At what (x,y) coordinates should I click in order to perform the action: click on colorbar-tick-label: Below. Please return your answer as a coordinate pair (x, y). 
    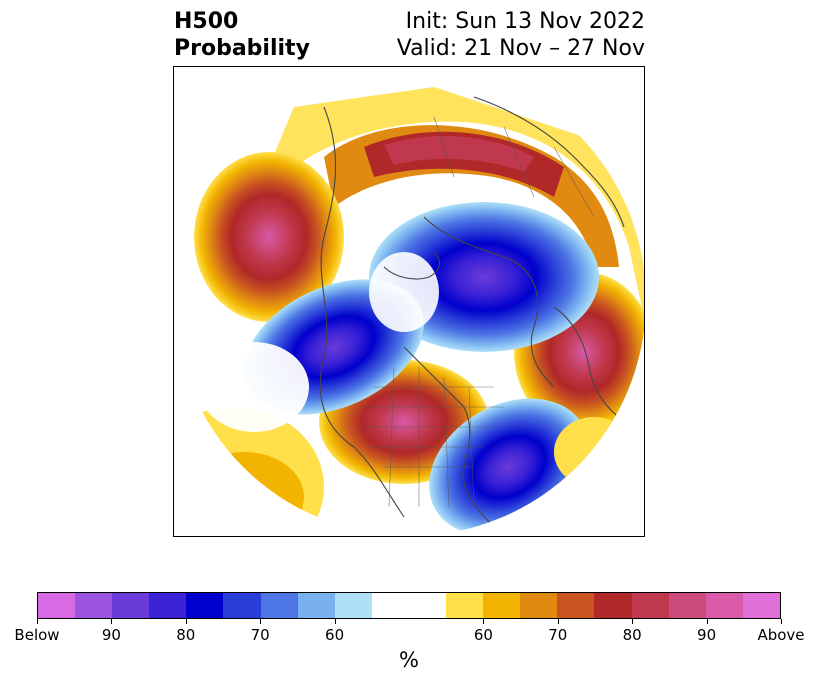
    Looking at the image, I should click on (37, 635).